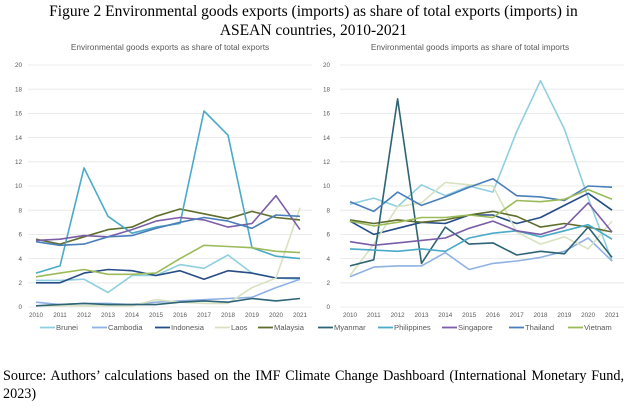 Image resolution: width=627 pixels, height=407 pixels. What do you see at coordinates (539, 327) in the screenshot?
I see `legend-label-thailand: Thailand` at bounding box center [539, 327].